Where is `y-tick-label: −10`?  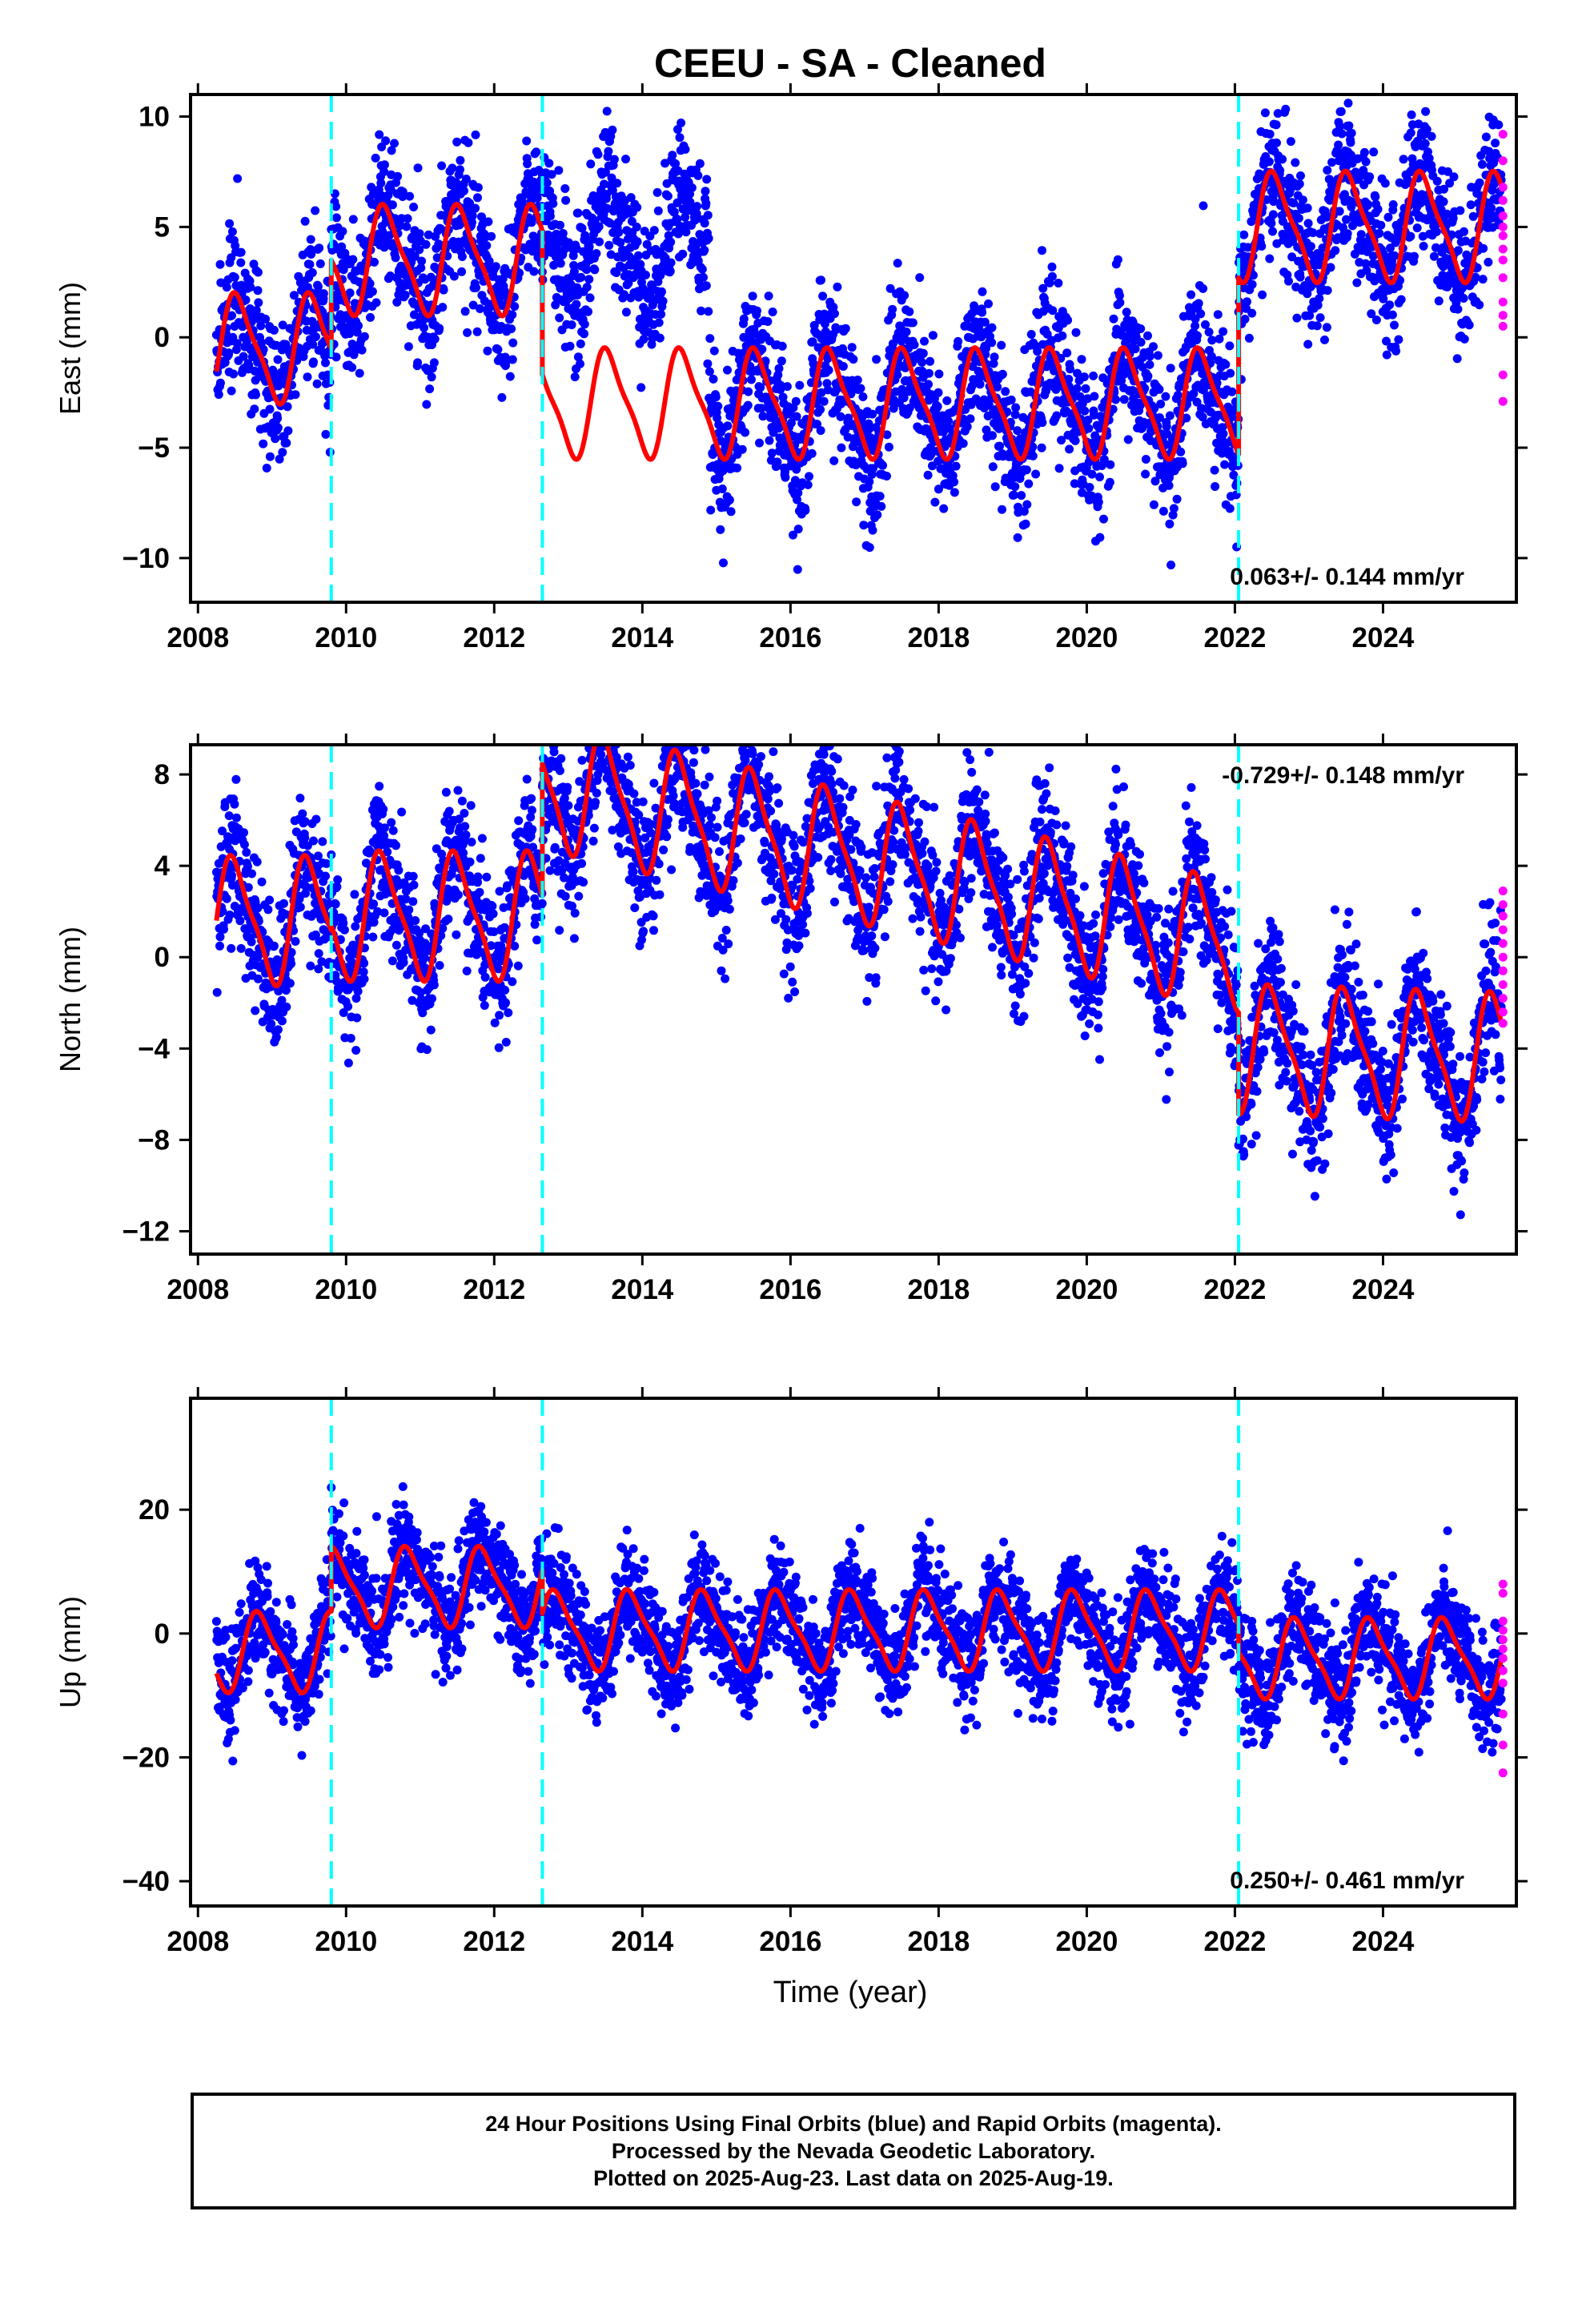 y-tick-label: −10 is located at coordinates (146, 558).